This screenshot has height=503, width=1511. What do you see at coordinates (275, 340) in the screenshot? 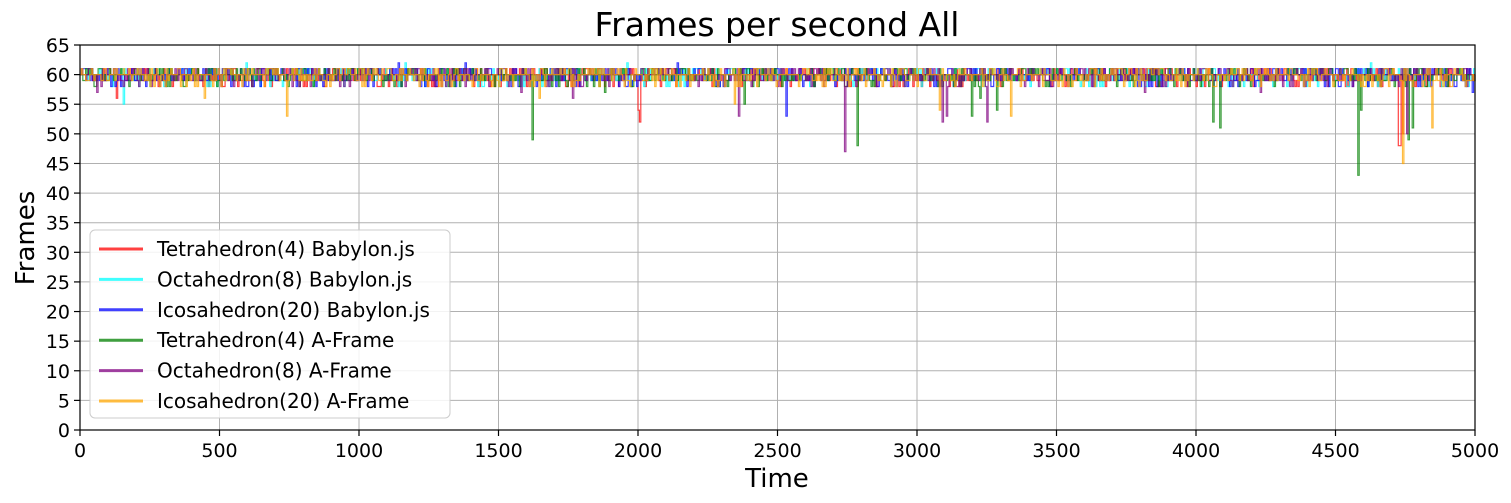
I see `legend-label: Tetrahedron(4) A-Frame` at bounding box center [275, 340].